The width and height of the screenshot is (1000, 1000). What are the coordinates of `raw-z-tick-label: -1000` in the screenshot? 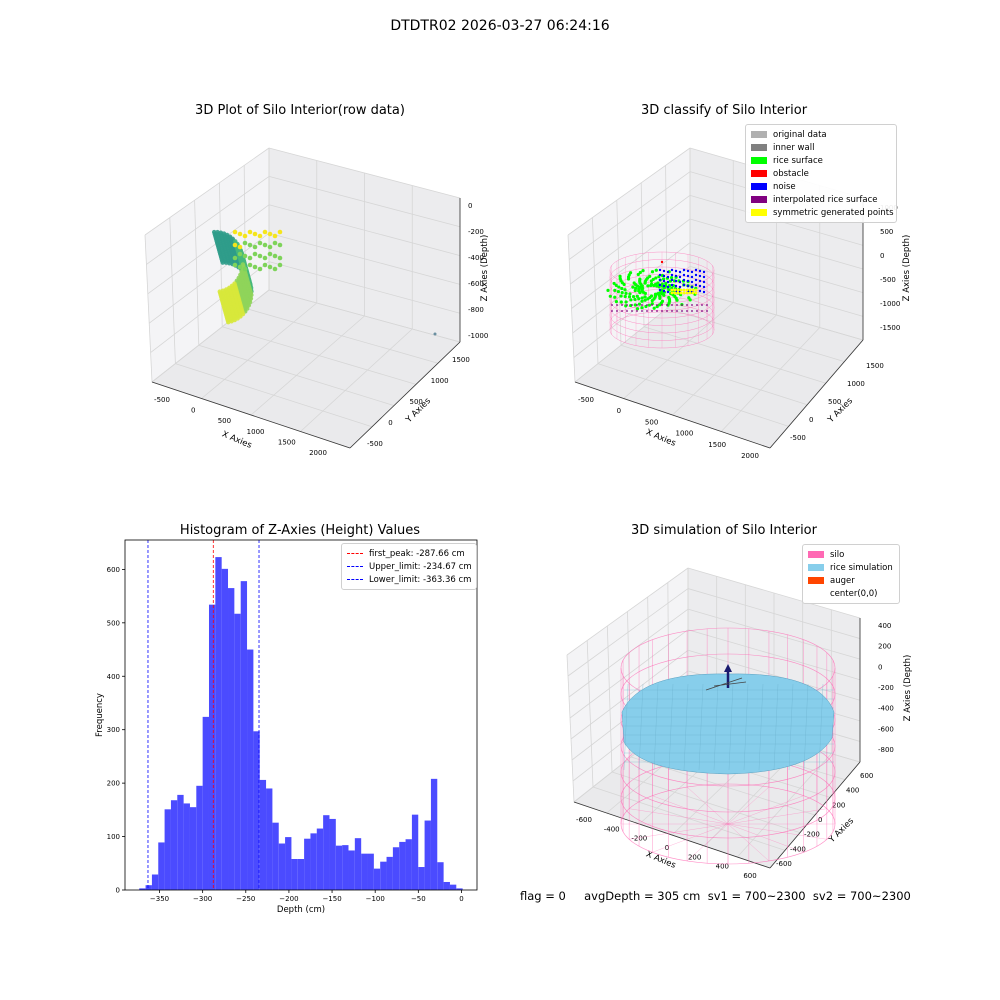 It's located at (478, 336).